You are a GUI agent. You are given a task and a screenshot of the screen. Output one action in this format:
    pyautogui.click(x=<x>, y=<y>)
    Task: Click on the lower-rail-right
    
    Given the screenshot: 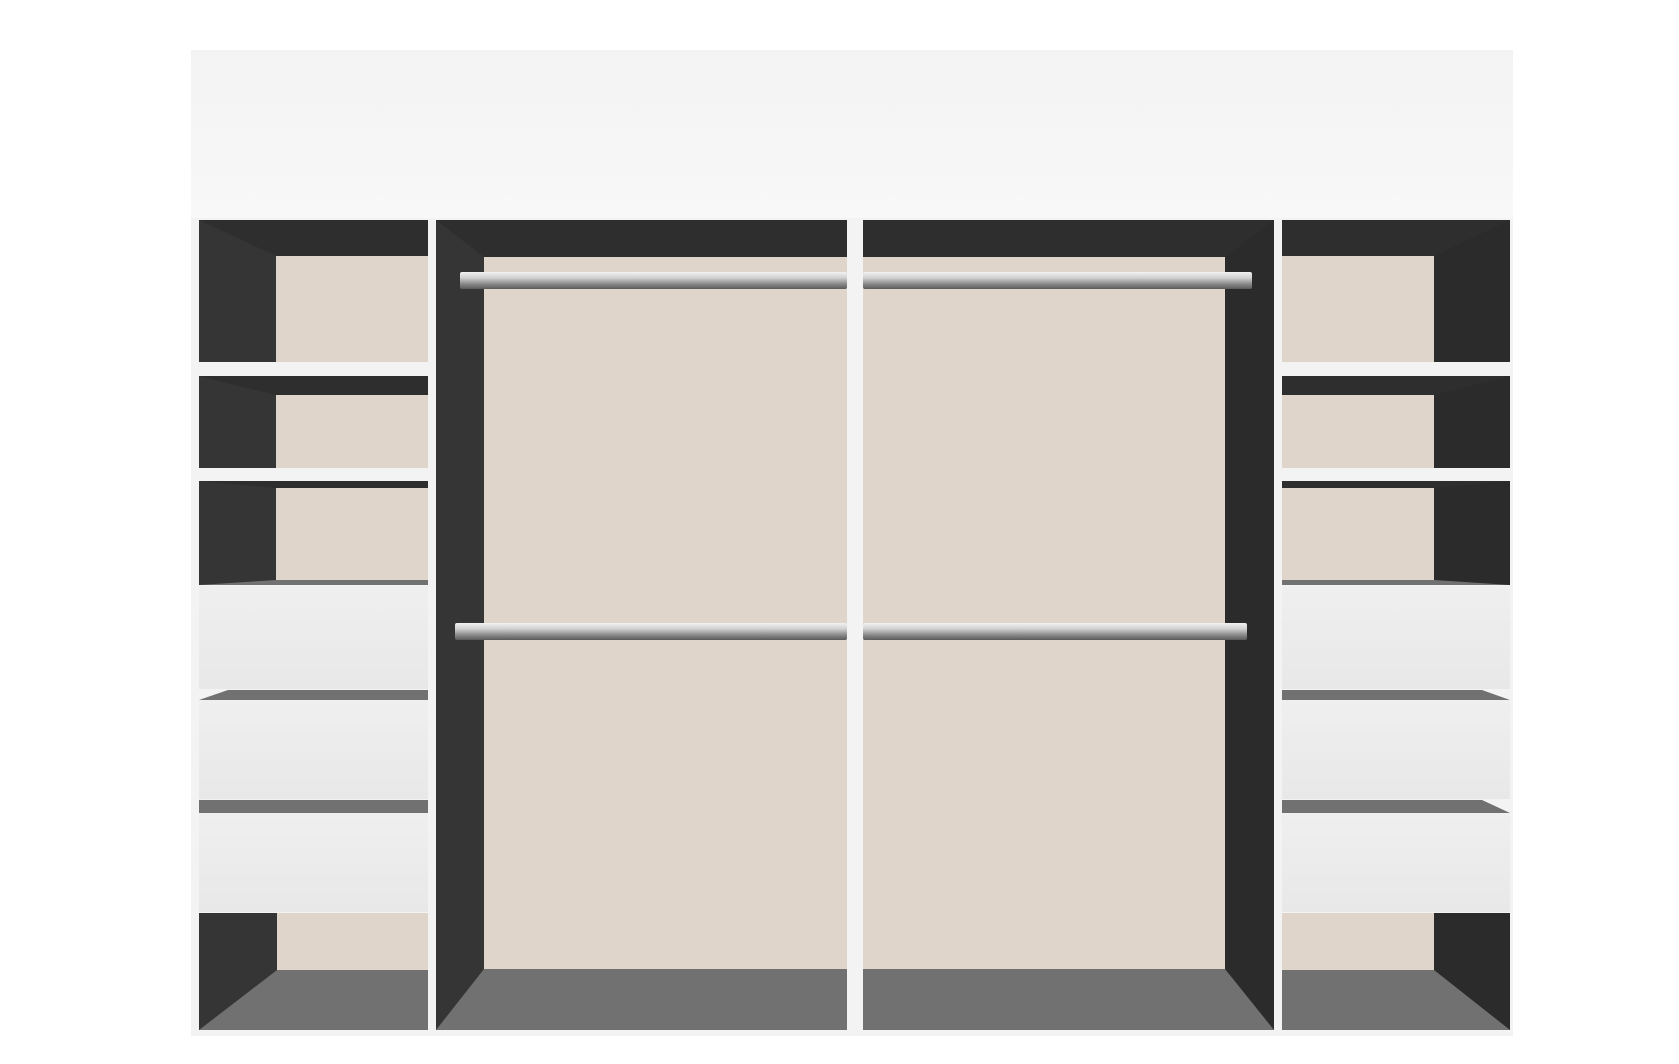 What is the action you would take?
    pyautogui.click(x=1055, y=631)
    